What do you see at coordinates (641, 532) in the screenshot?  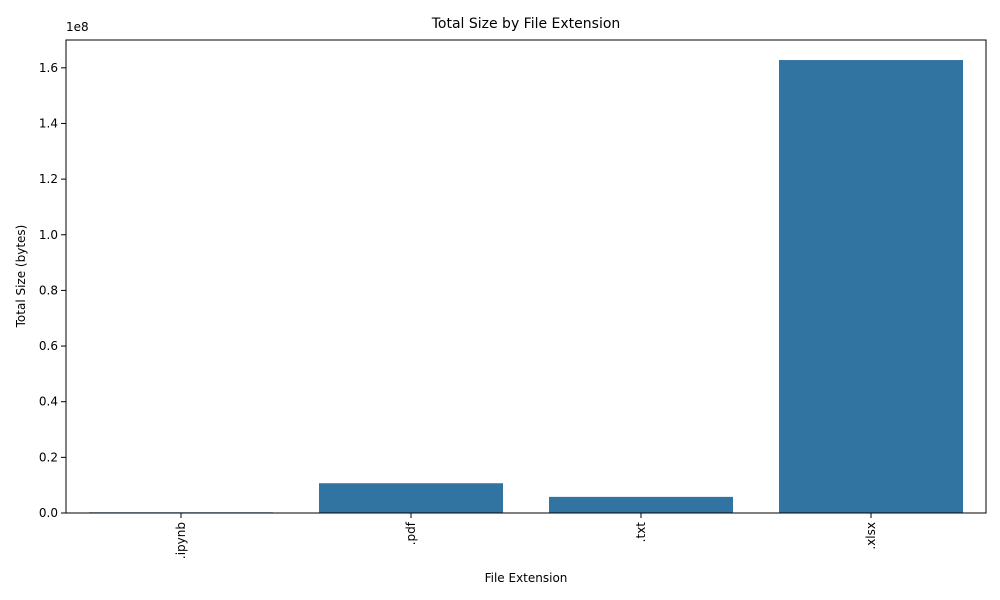 I see `x-tick-label: .txt` at bounding box center [641, 532].